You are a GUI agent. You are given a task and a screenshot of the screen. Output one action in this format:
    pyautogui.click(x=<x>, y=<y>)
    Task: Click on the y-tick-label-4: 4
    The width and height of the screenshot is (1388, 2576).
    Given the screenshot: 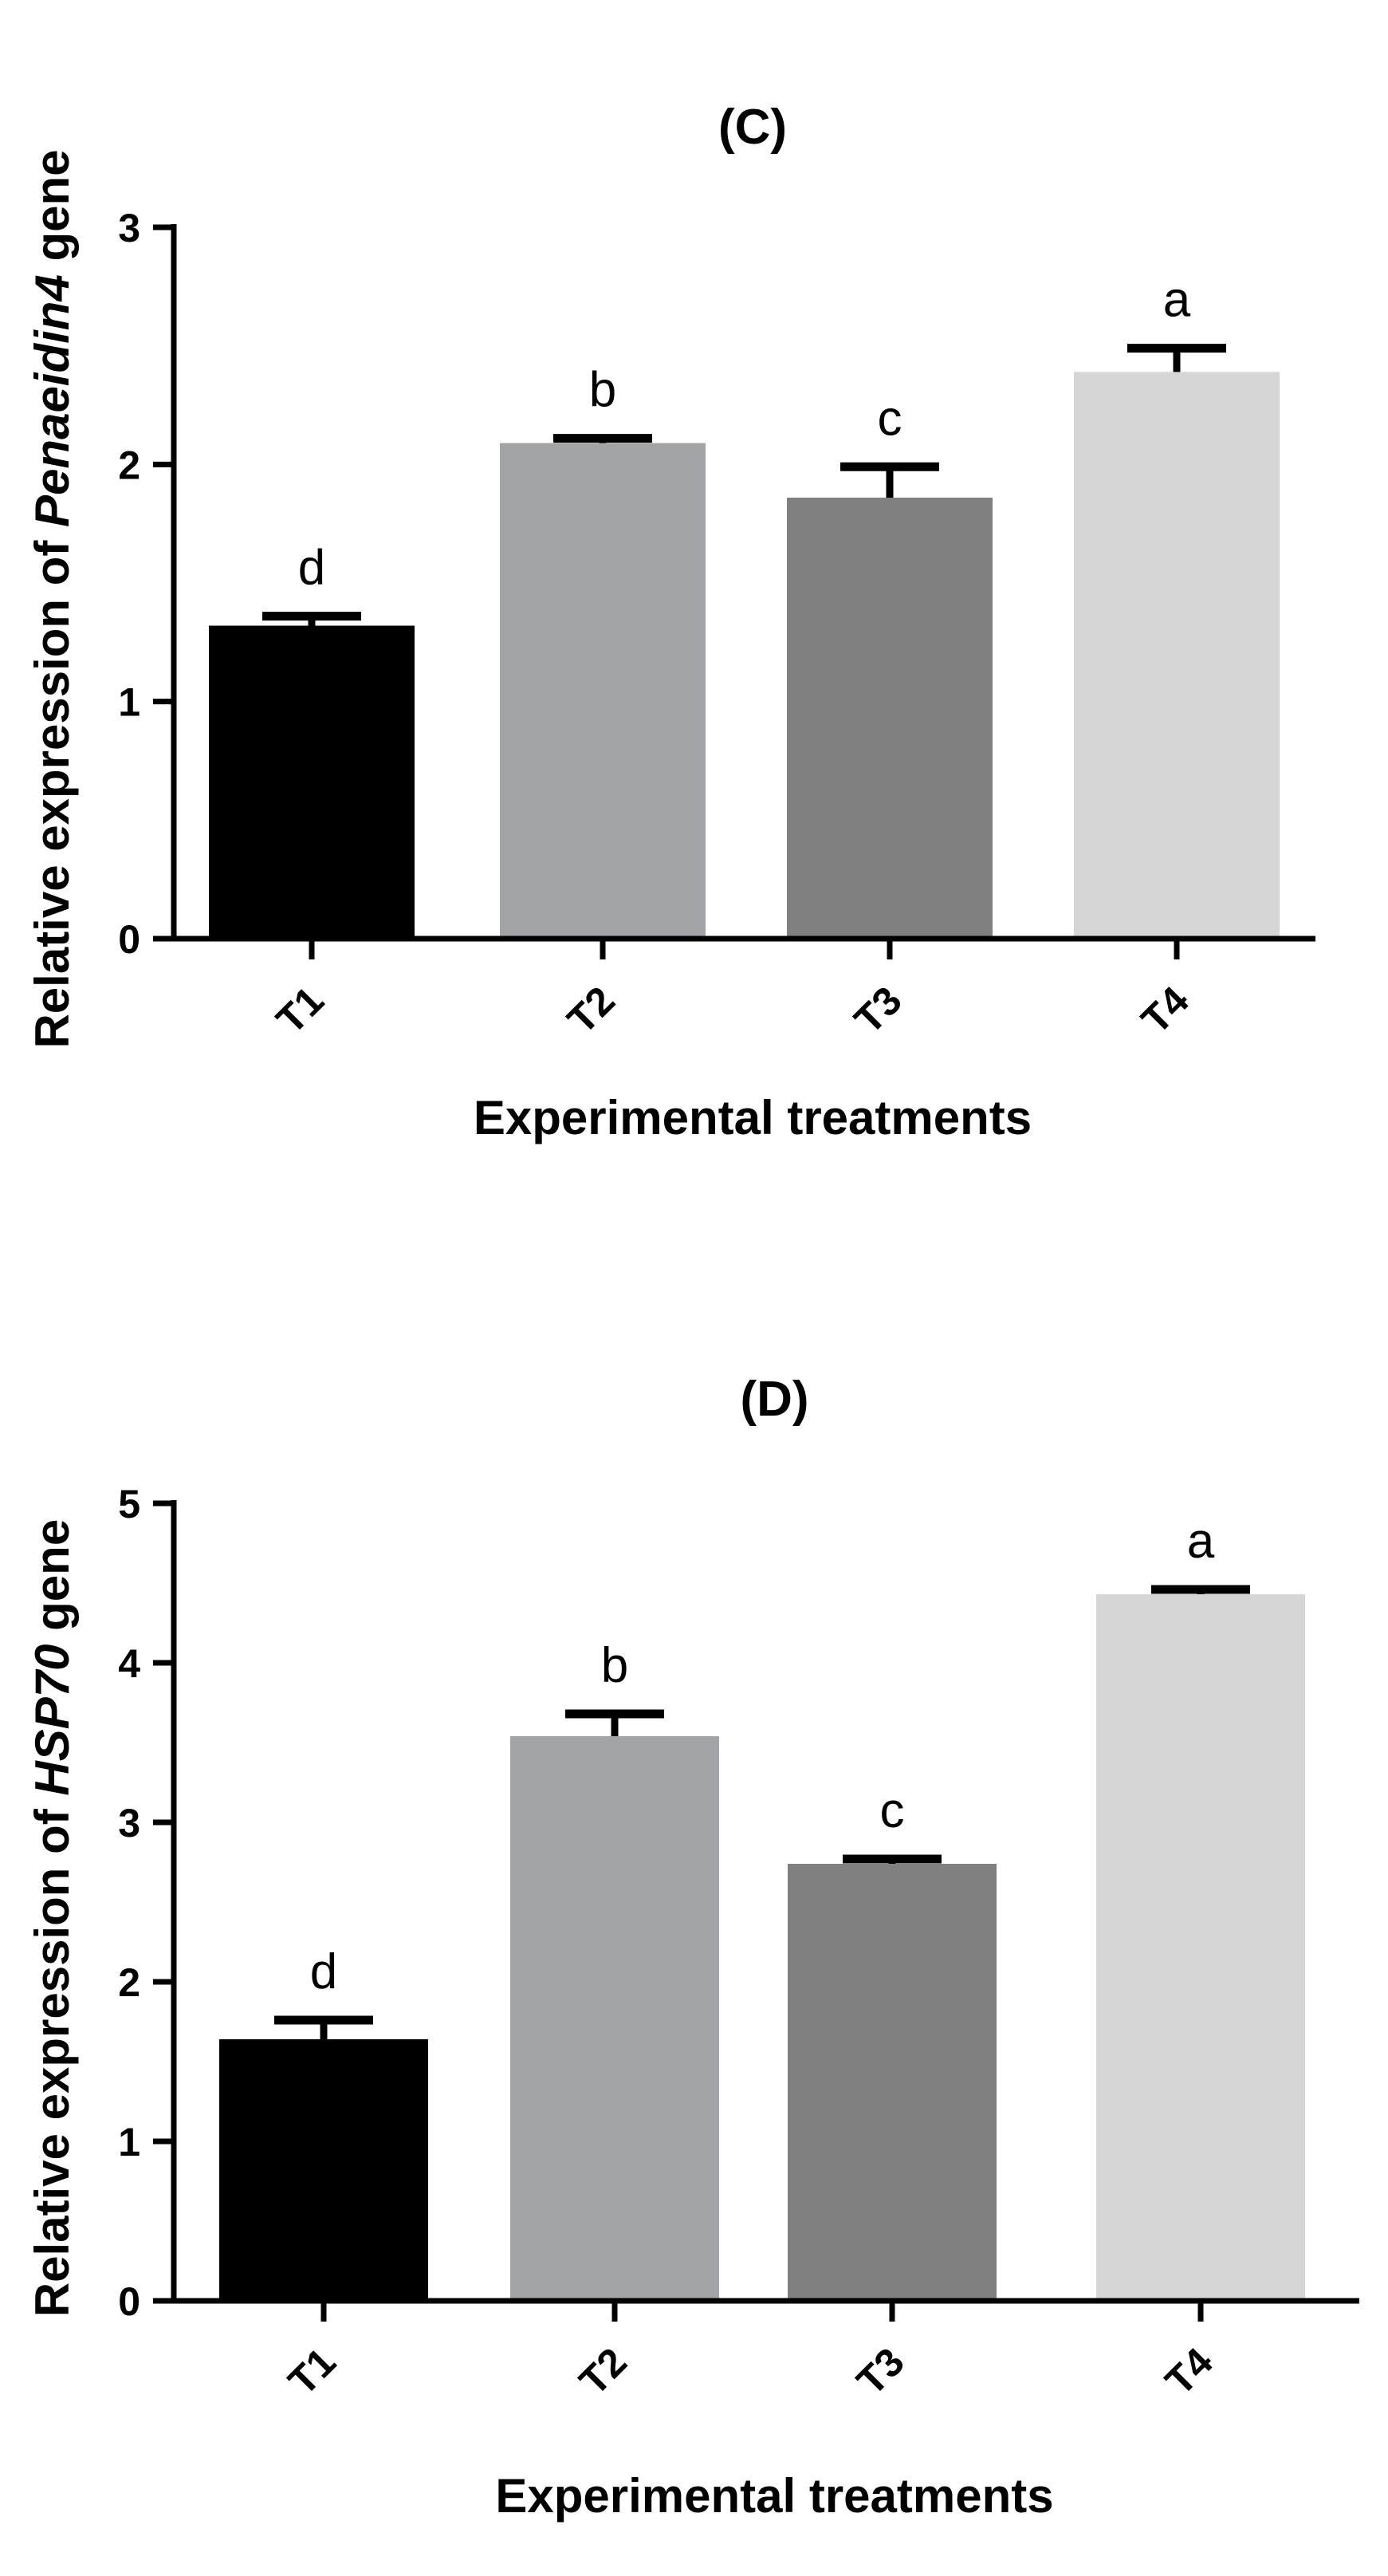 What is the action you would take?
    pyautogui.click(x=129, y=1663)
    